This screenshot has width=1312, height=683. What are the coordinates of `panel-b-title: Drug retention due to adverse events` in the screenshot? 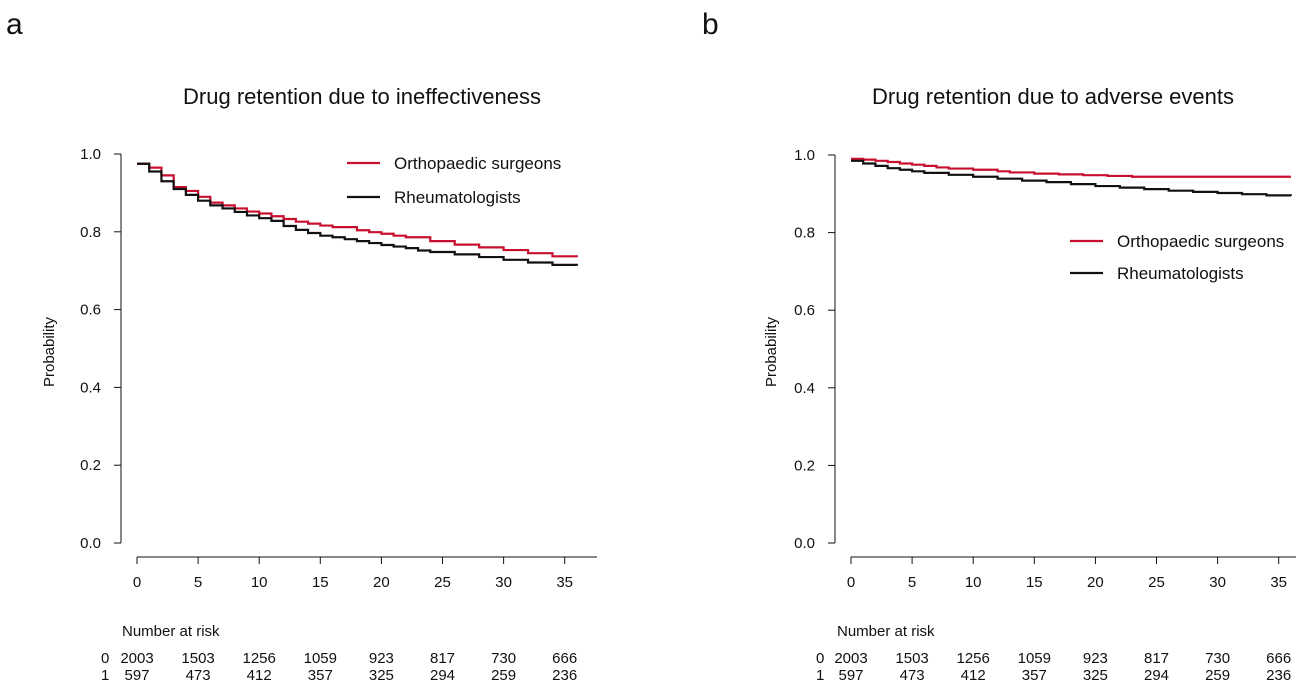 It's located at (1053, 96).